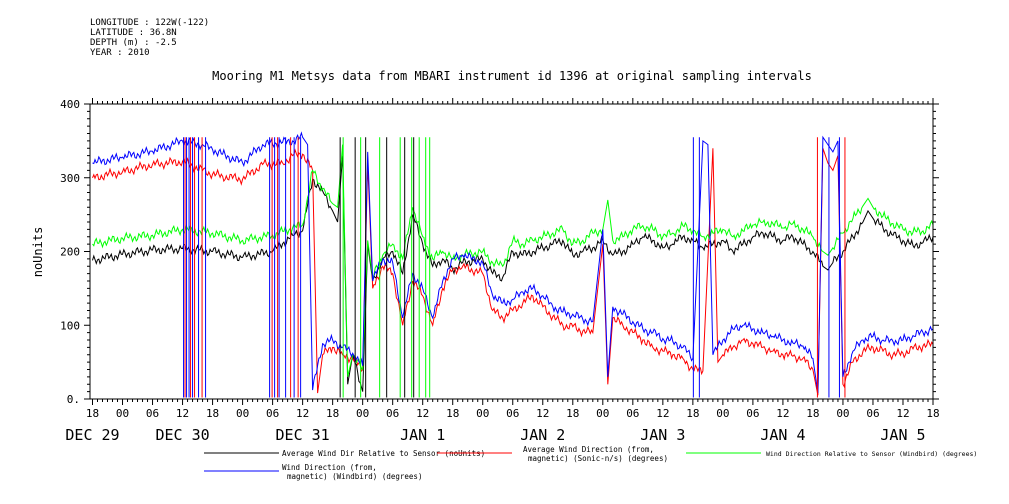 Image resolution: width=1009 pixels, height=504 pixels. I want to click on legend-label-2-line2: magnetic) (Sonic-n/s) (degrees), so click(598, 458).